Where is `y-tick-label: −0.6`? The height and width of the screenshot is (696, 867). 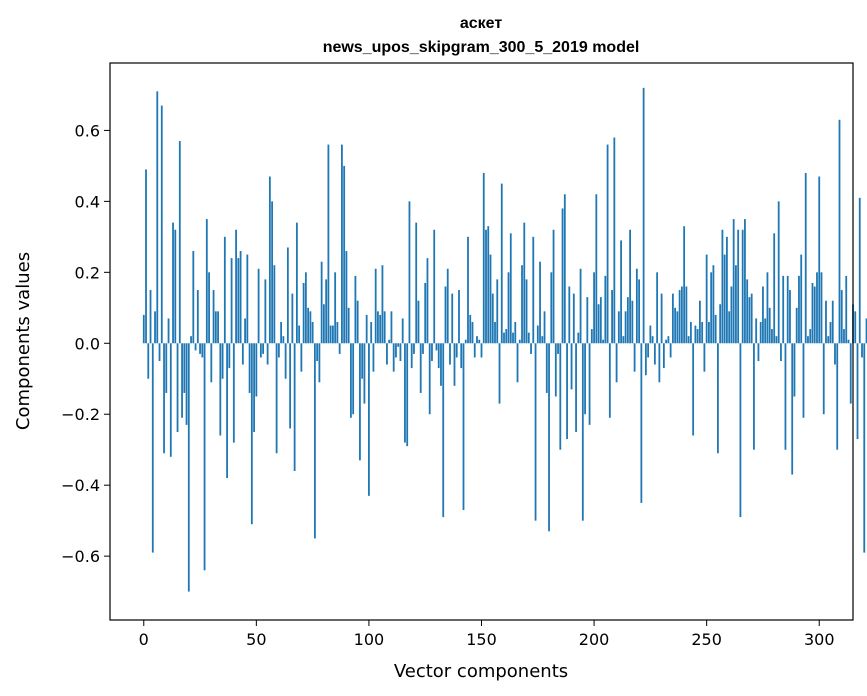 y-tick-label: −0.6 is located at coordinates (80, 556).